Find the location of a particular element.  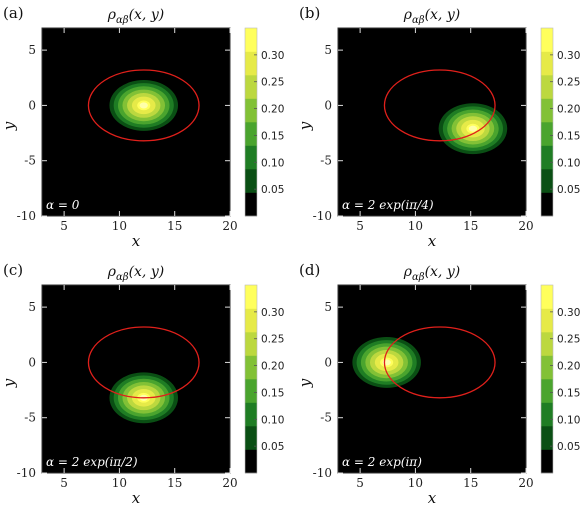

alpha-annotation: α = 0 is located at coordinates (63, 205).